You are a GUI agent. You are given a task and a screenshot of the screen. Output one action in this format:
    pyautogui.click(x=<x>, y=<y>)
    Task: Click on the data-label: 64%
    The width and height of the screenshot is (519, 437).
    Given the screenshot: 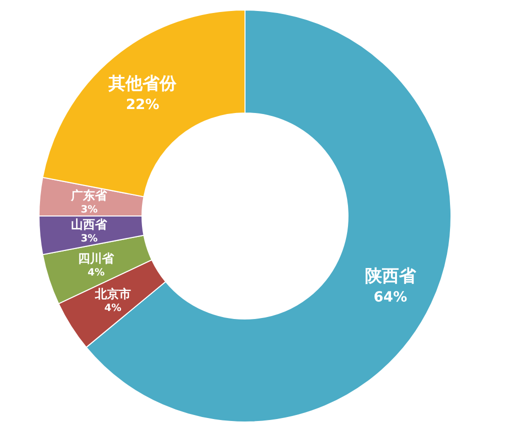 What is the action you would take?
    pyautogui.click(x=391, y=297)
    